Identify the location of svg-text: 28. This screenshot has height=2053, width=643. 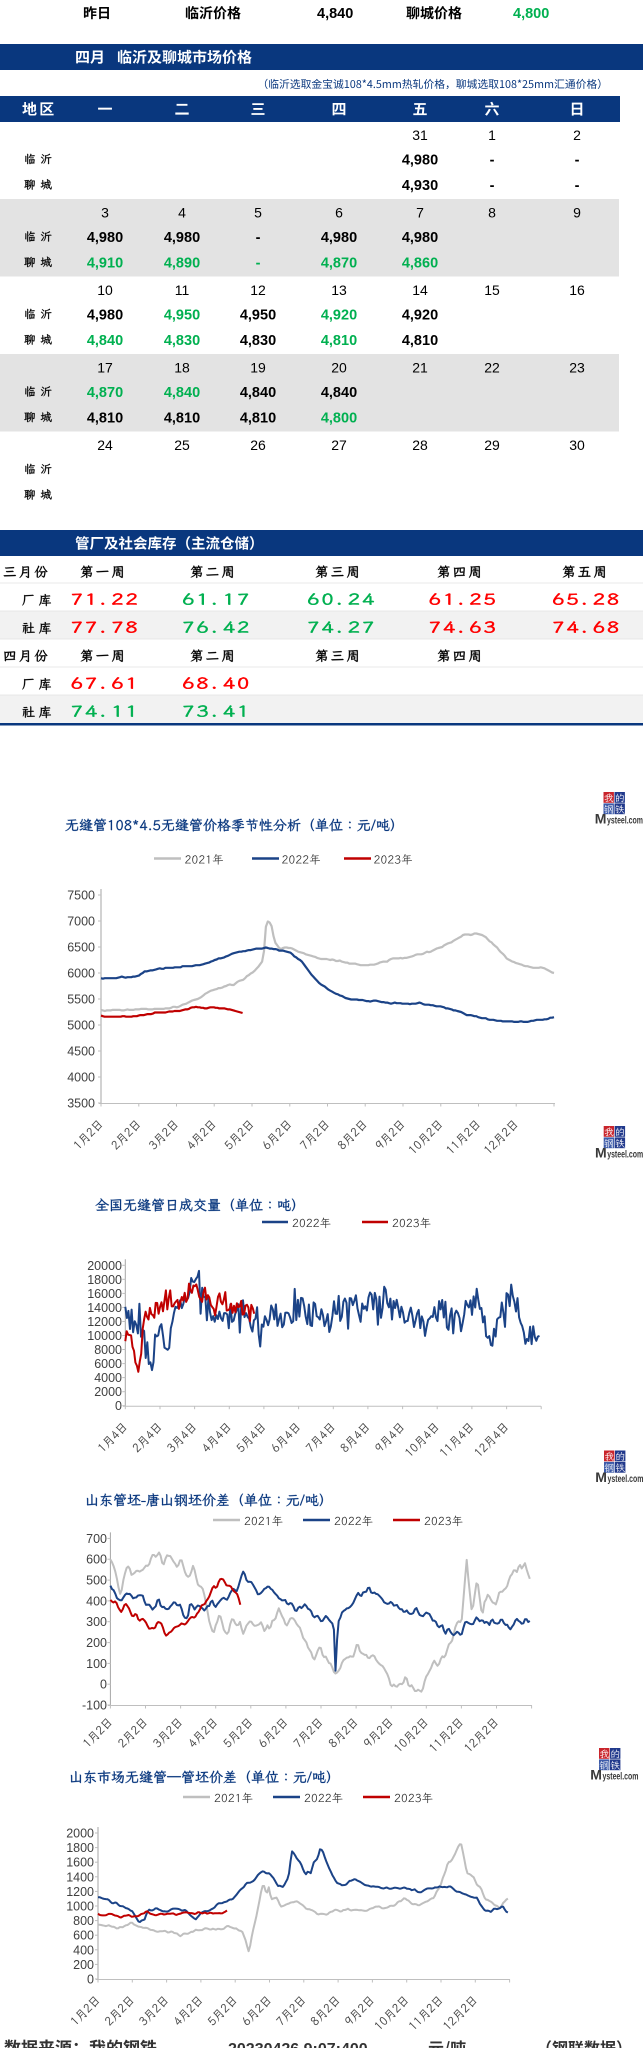
(420, 445).